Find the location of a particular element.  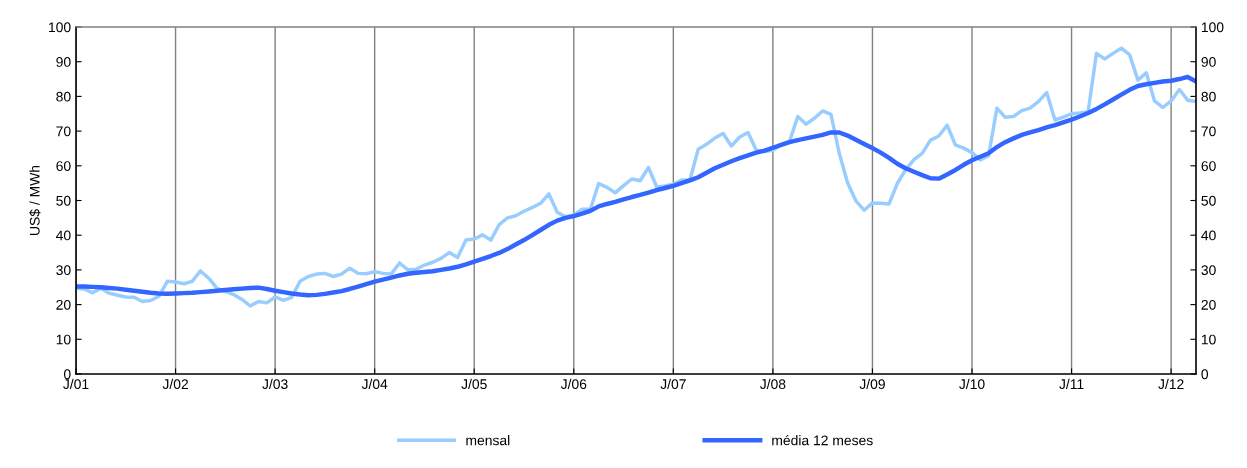

y2-tick-label: 60 is located at coordinates (1208, 166).